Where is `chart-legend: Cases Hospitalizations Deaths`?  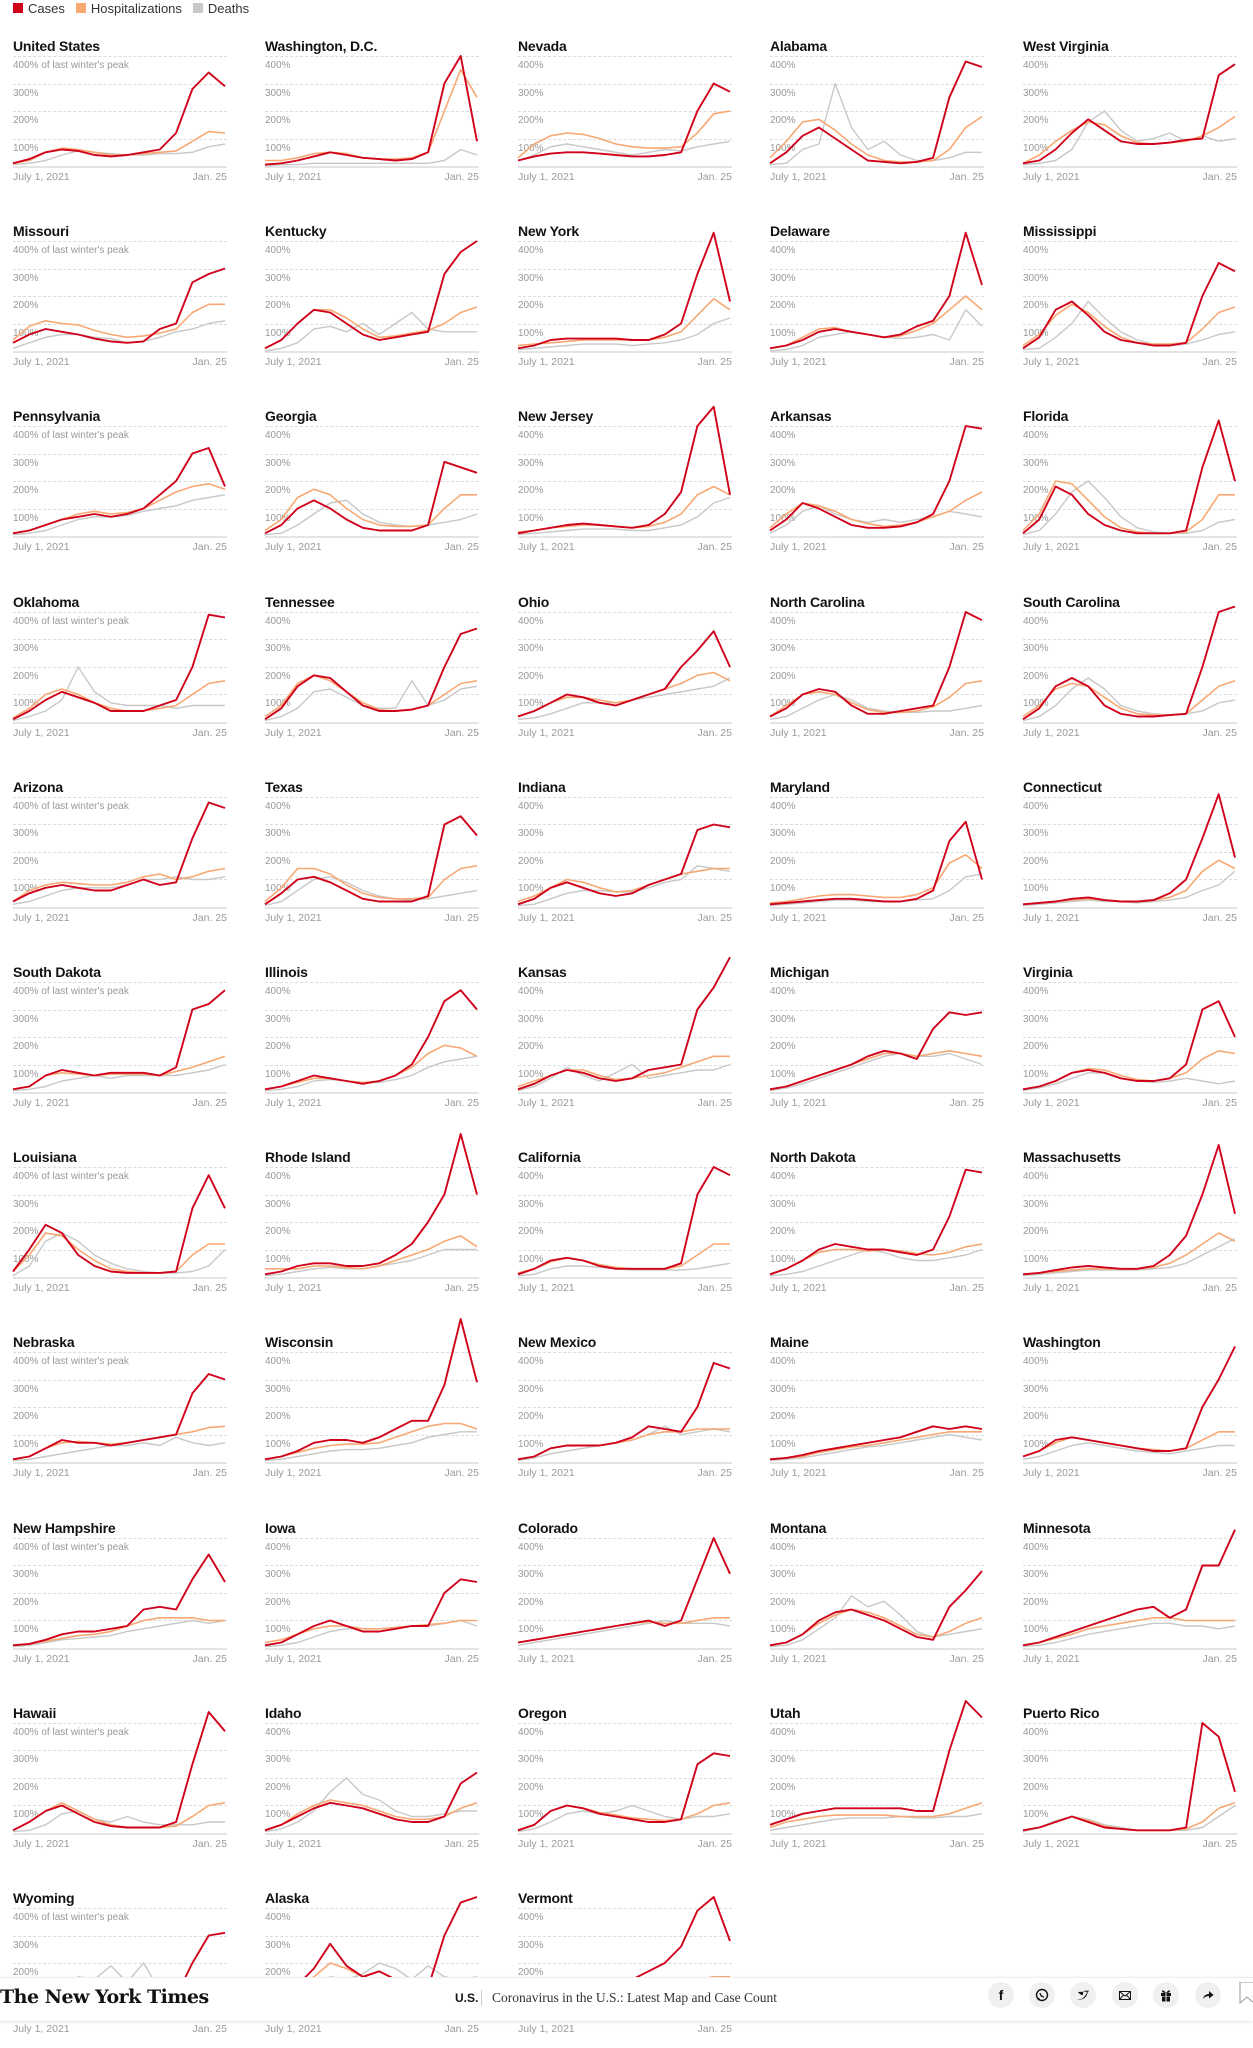
chart-legend: Cases Hospitalizations Deaths is located at coordinates (136, 8).